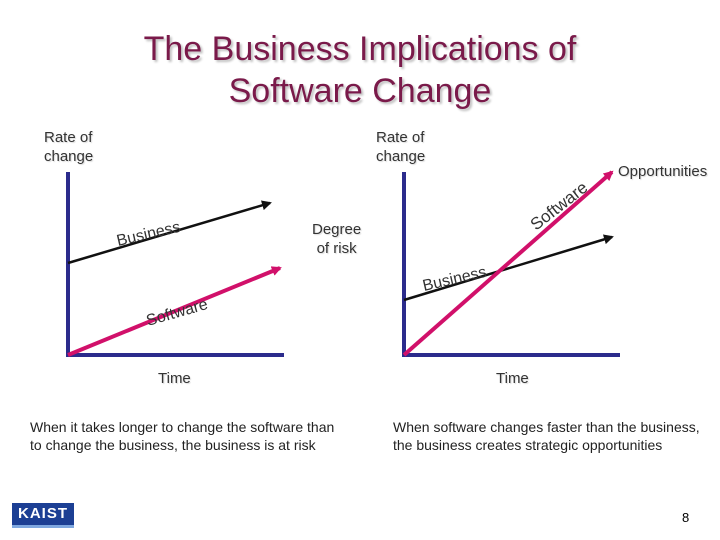 The image size is (720, 540). Describe the element at coordinates (559, 206) in the screenshot. I see `right-software-label: Software` at that location.